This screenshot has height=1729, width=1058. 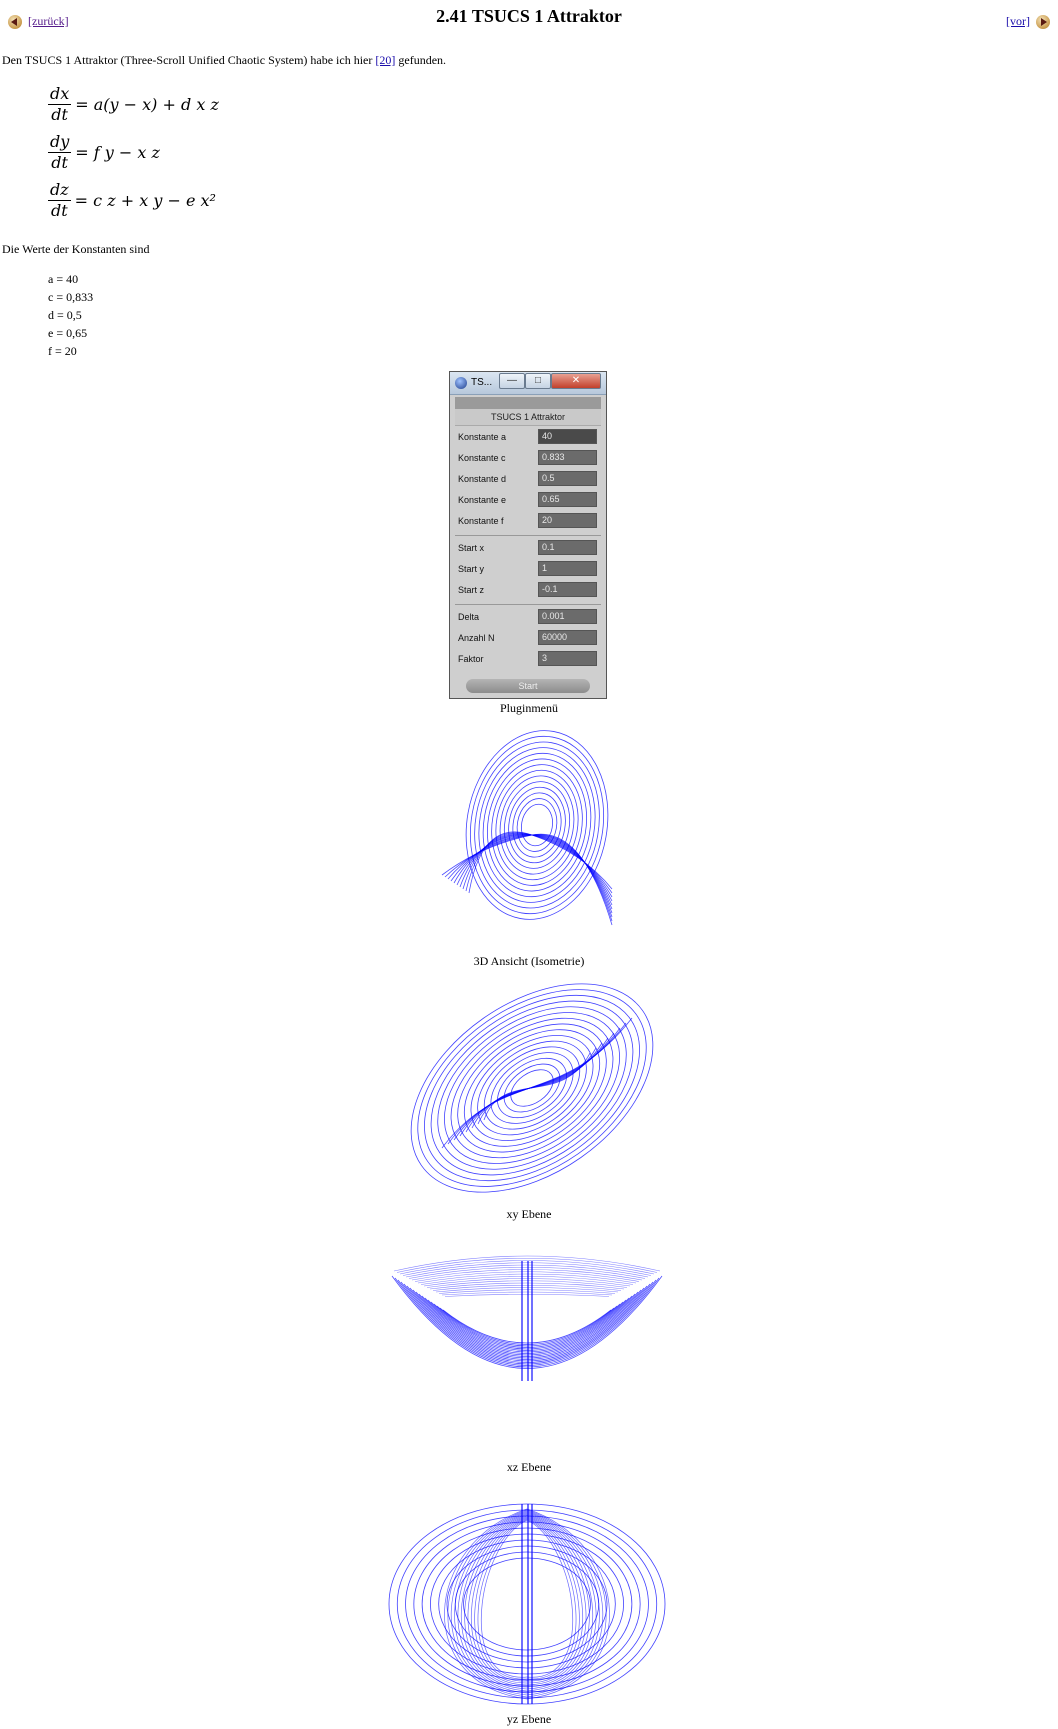 What do you see at coordinates (145, 200) in the screenshot?
I see `equation-rhs: = c z + x y − e x²` at bounding box center [145, 200].